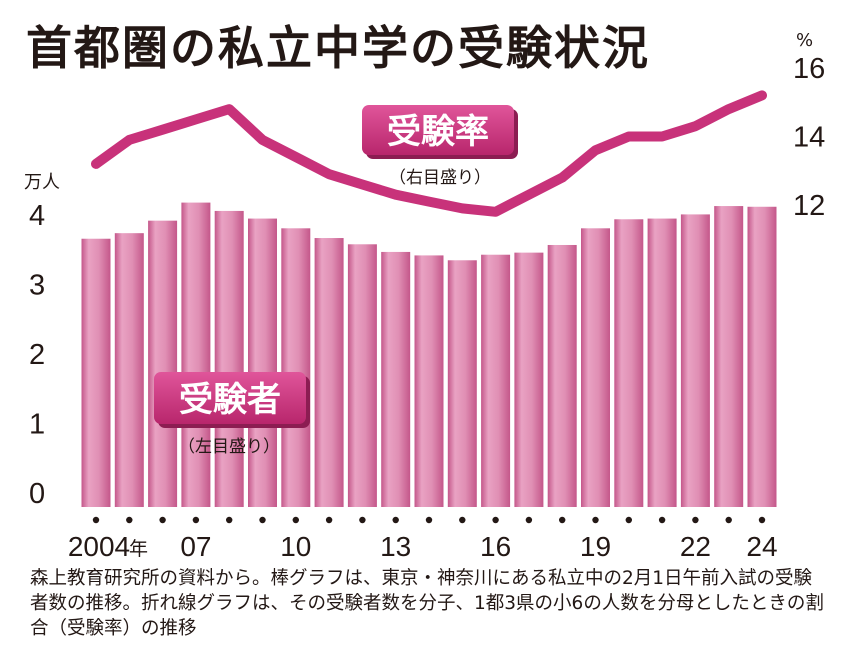 The height and width of the screenshot is (664, 846). Describe the element at coordinates (729, 356) in the screenshot. I see `bar-2023` at that location.